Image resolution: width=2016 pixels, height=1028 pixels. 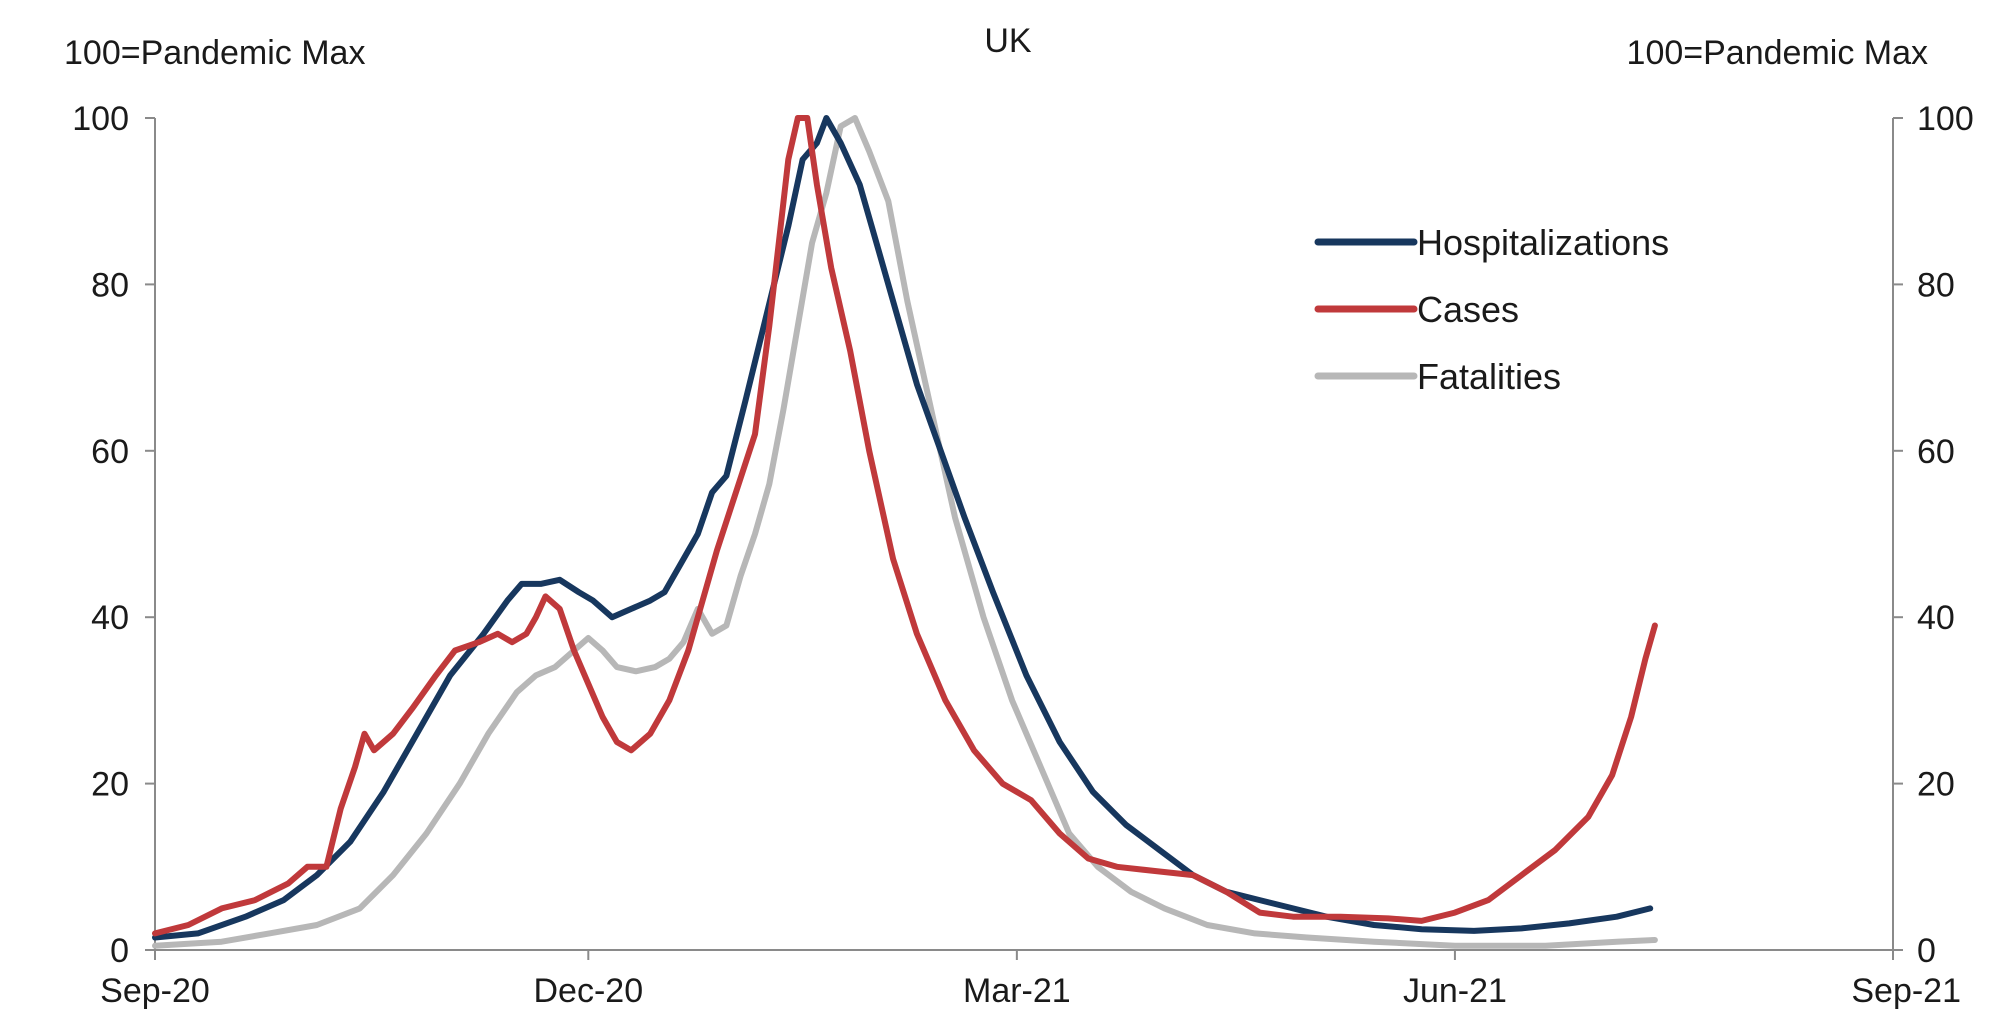 I want to click on xtick-label: Jun-21, so click(x=1455, y=991).